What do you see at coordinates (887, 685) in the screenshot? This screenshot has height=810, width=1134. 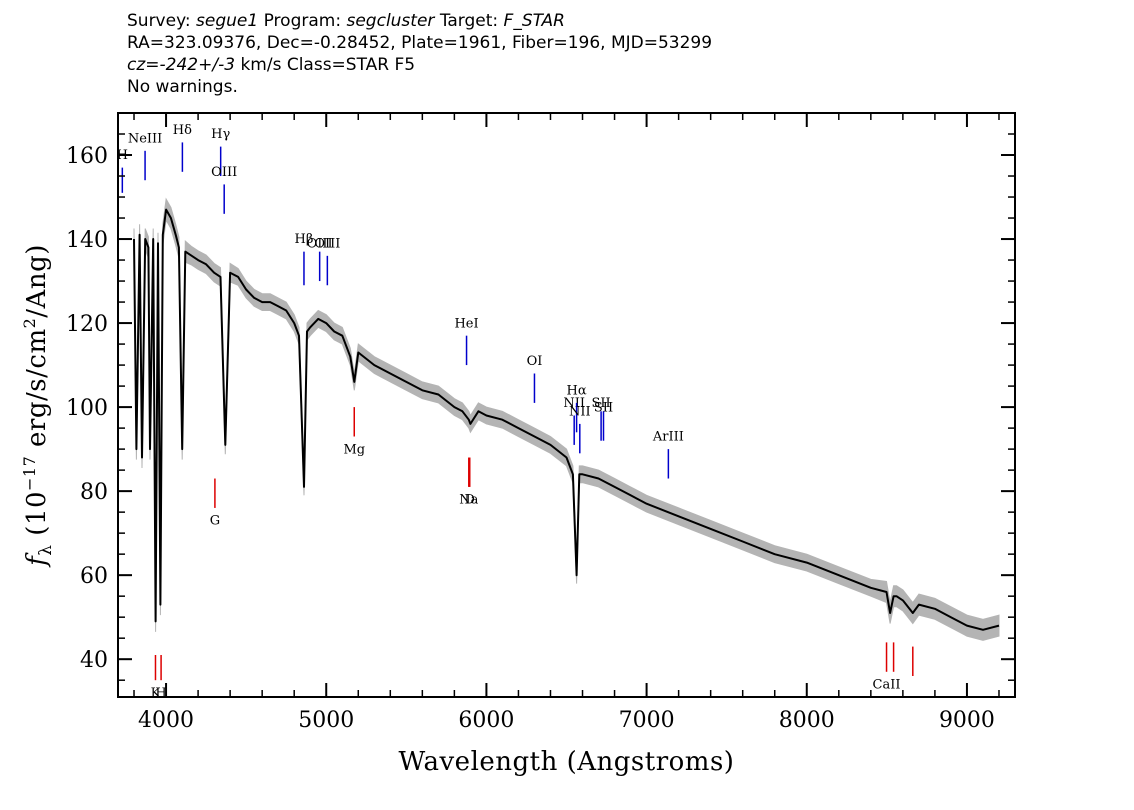 I see `absorption-line-label: CaII` at bounding box center [887, 685].